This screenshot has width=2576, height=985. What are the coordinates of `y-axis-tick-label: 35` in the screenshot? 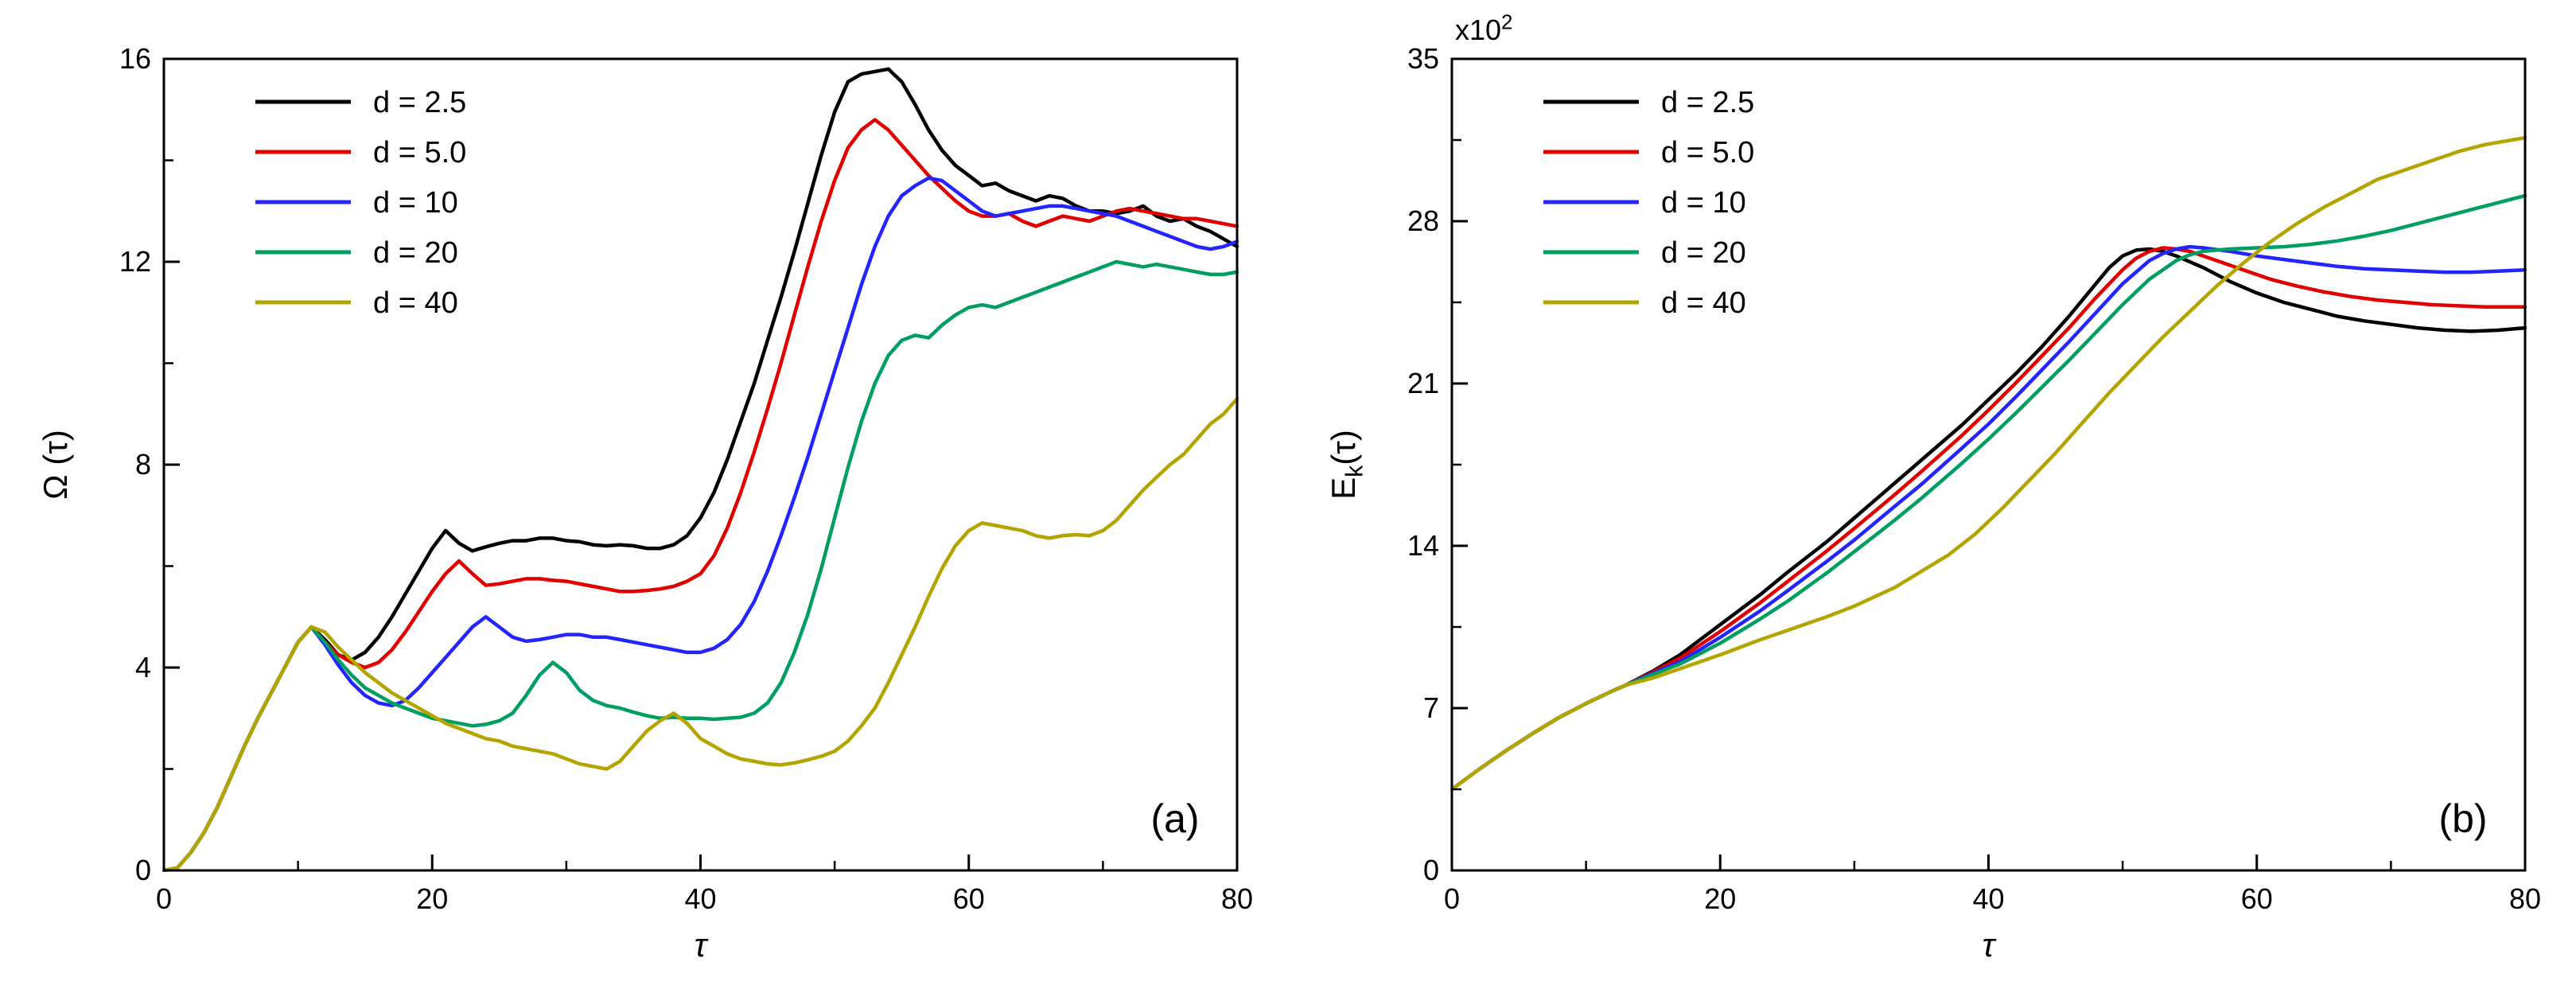 It's located at (1423, 59).